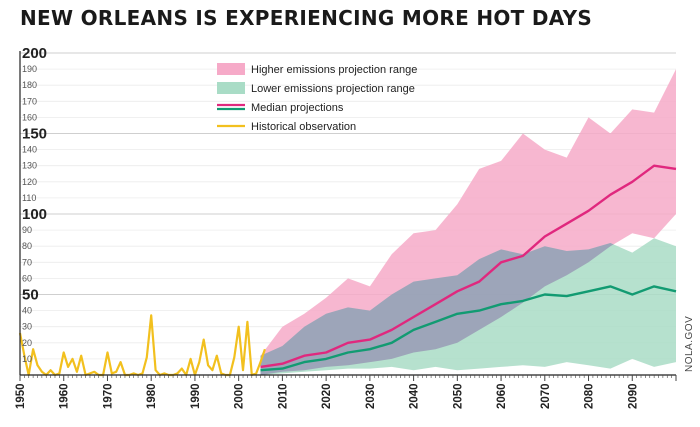 The image size is (700, 427). What do you see at coordinates (34, 53) in the screenshot?
I see `y-tick-label-major: 200` at bounding box center [34, 53].